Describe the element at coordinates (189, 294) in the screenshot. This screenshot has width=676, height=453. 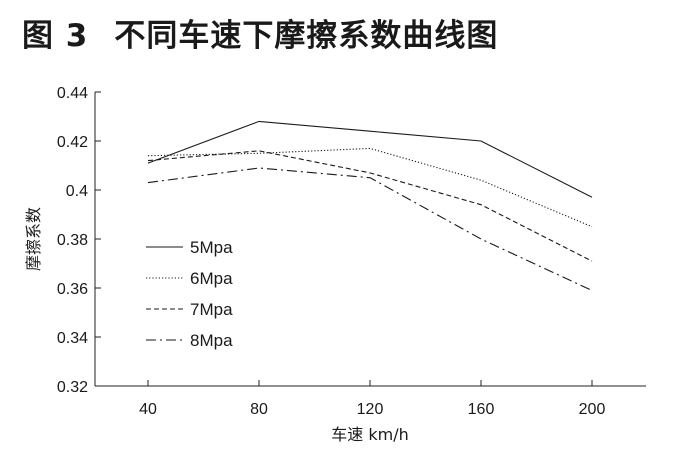
I see `chart-legend: 5Mpa 6Mpa 7Mpa 8Mpa` at that location.